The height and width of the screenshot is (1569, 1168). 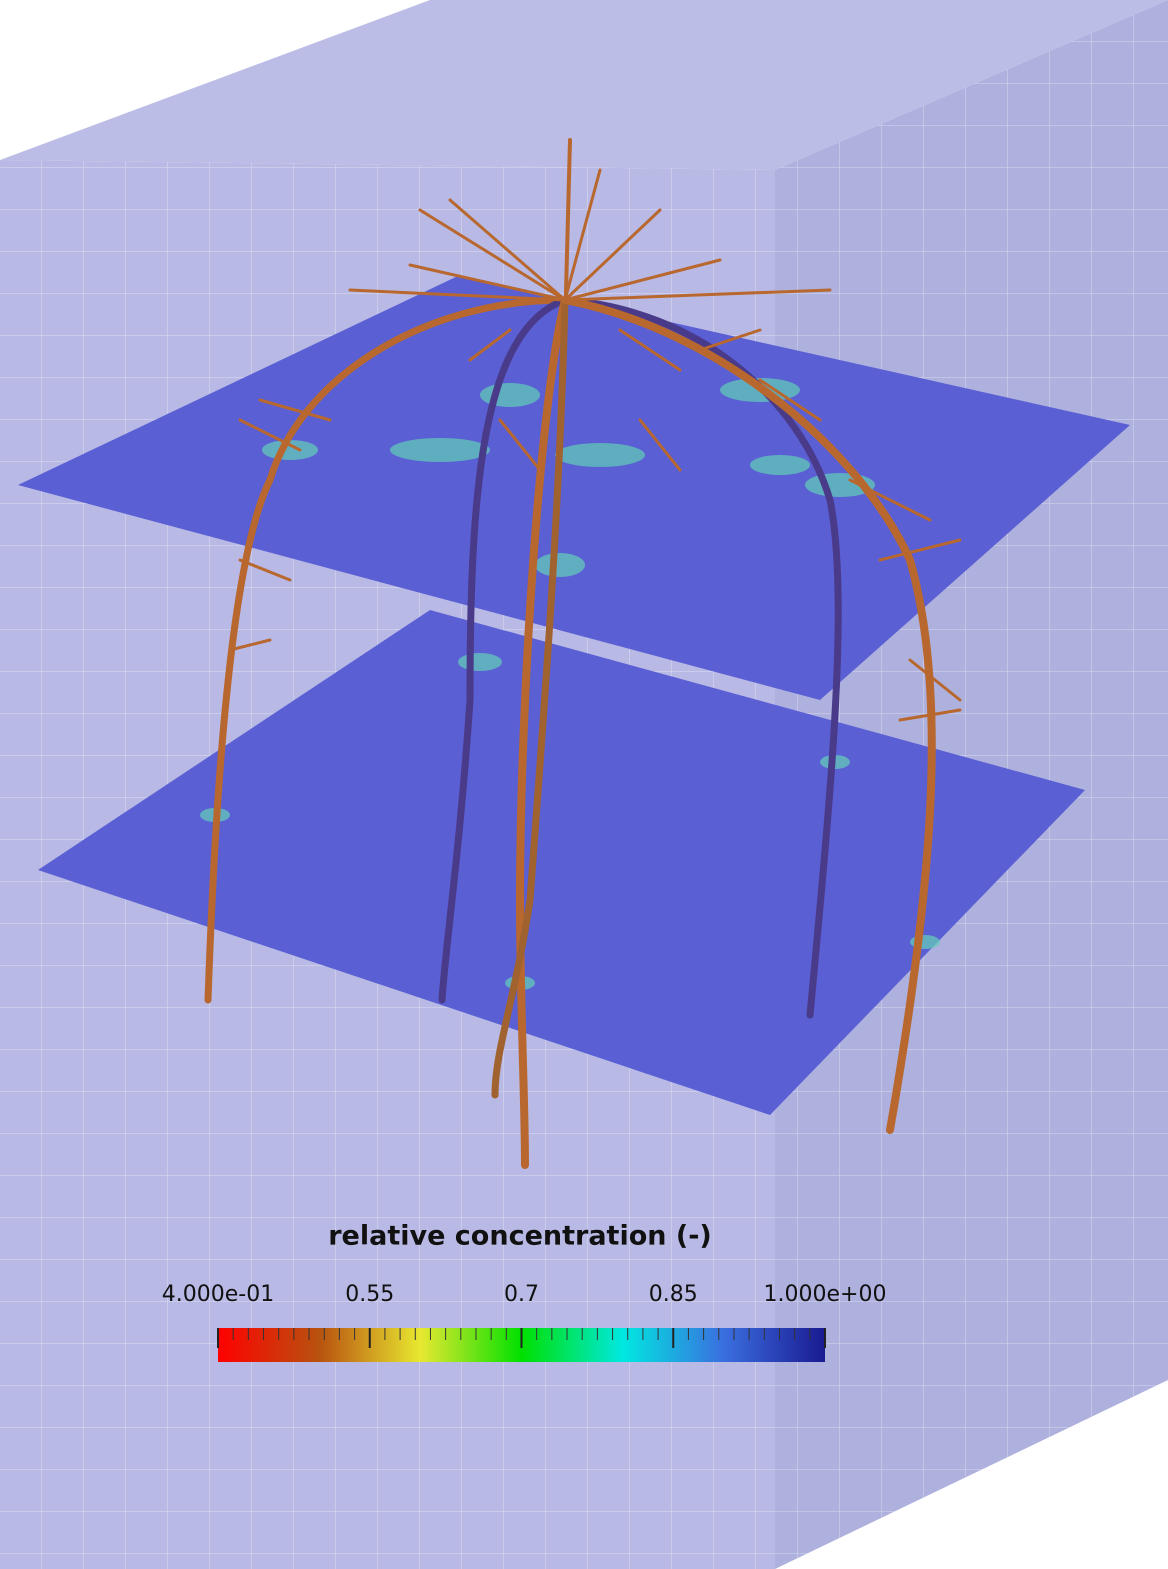 What do you see at coordinates (521, 1294) in the screenshot?
I see `tick-label: 0.7` at bounding box center [521, 1294].